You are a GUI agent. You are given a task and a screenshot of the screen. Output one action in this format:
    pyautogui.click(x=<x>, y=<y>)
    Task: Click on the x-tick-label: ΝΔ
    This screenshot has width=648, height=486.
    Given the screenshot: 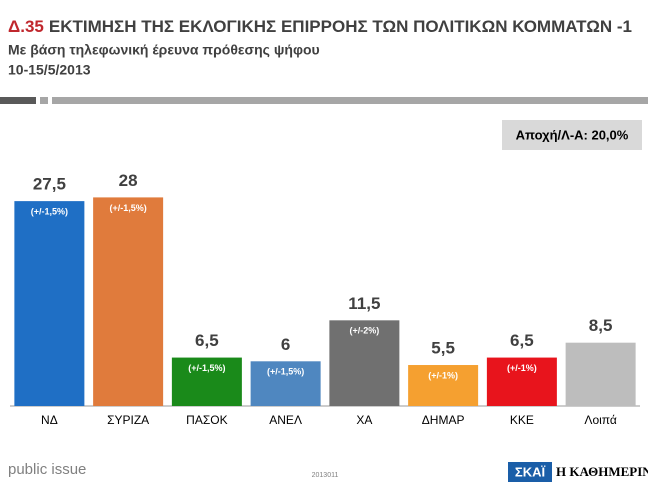 What is the action you would take?
    pyautogui.click(x=49, y=420)
    